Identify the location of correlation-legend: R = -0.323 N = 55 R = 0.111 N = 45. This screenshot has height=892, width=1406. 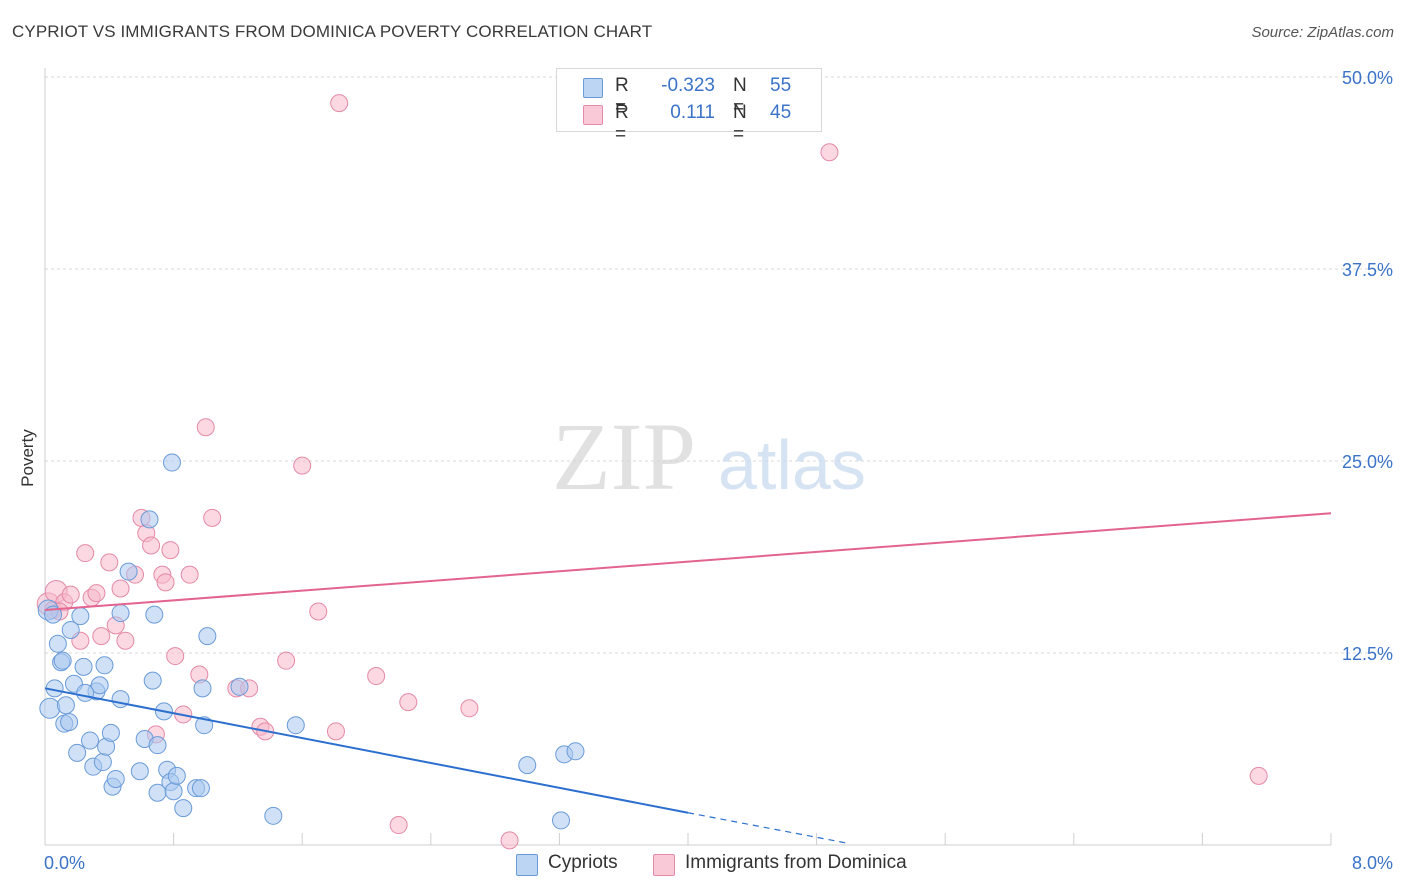
(689, 106).